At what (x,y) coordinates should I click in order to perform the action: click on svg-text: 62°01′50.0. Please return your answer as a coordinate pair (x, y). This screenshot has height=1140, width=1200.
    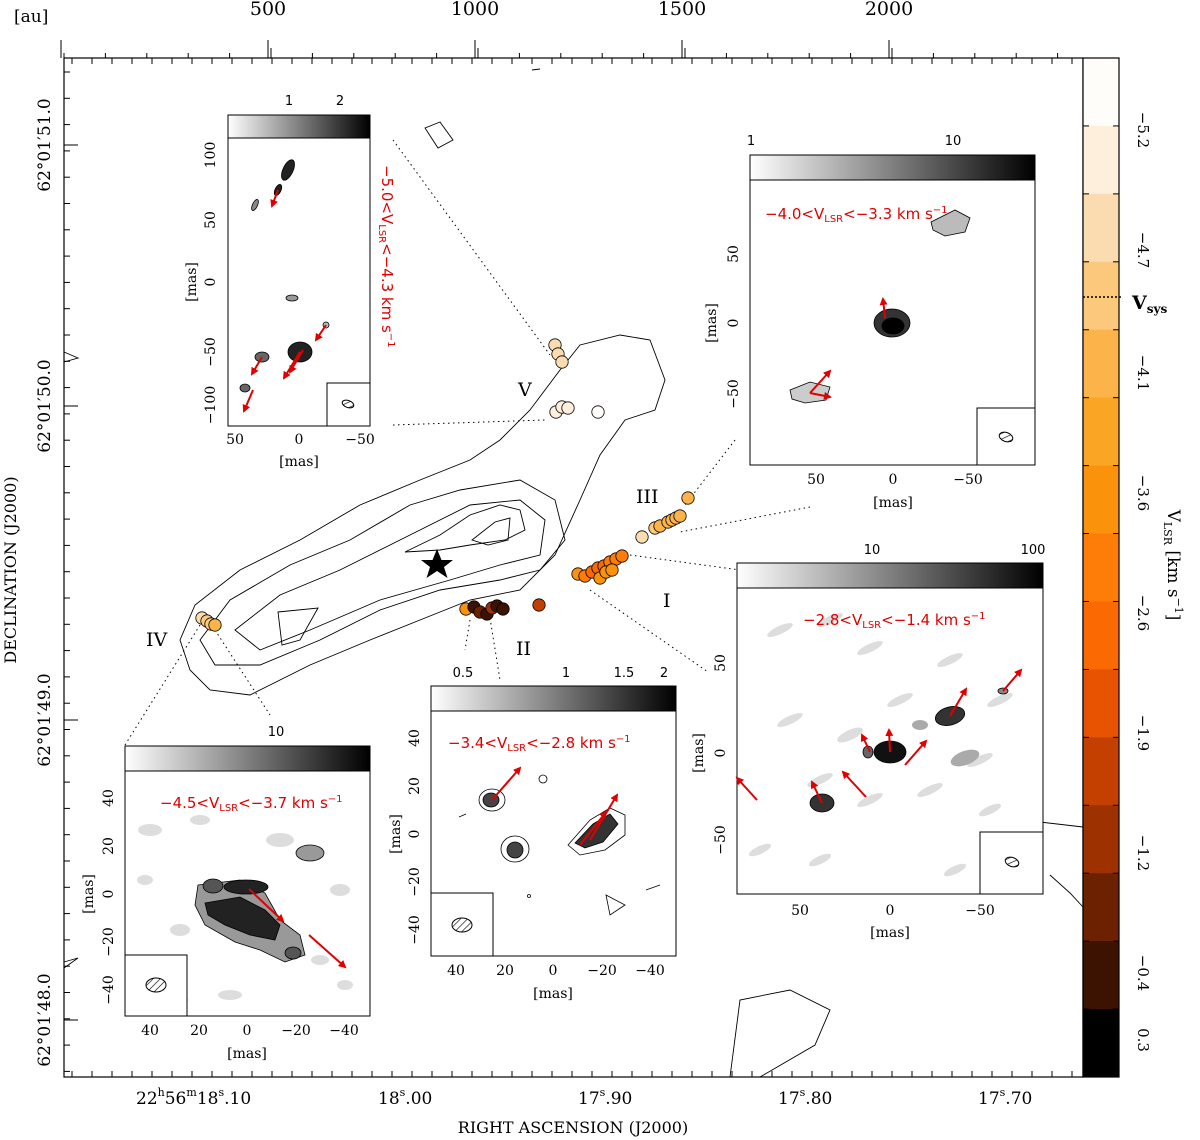
    Looking at the image, I should click on (45, 405).